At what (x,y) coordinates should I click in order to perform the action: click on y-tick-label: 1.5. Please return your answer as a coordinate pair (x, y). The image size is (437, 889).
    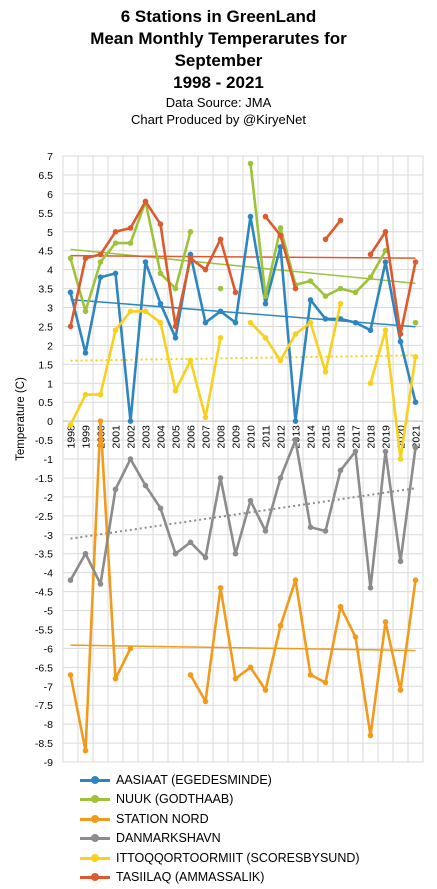
    Looking at the image, I should click on (45, 365).